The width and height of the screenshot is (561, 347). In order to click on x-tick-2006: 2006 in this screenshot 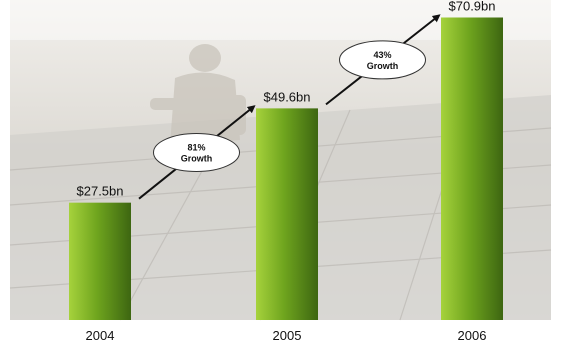, I will do `click(472, 335)`.